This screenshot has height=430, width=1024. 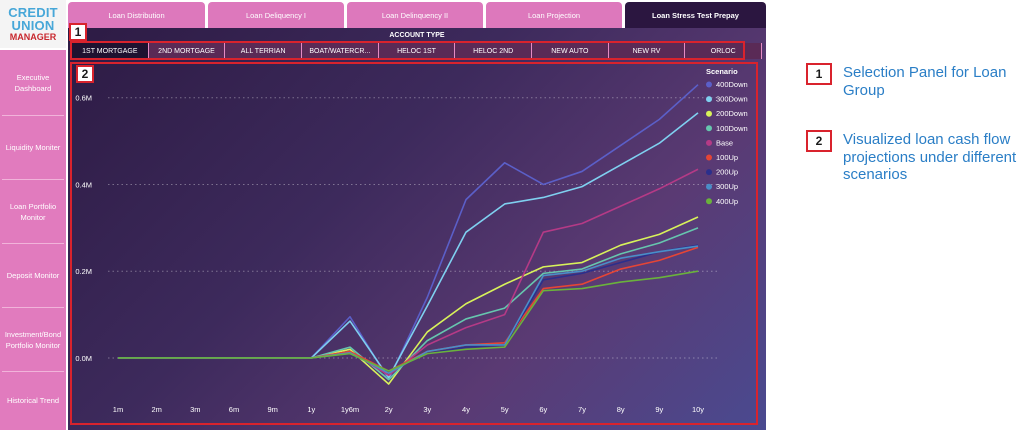 I want to click on legend-item: Base, so click(x=724, y=142).